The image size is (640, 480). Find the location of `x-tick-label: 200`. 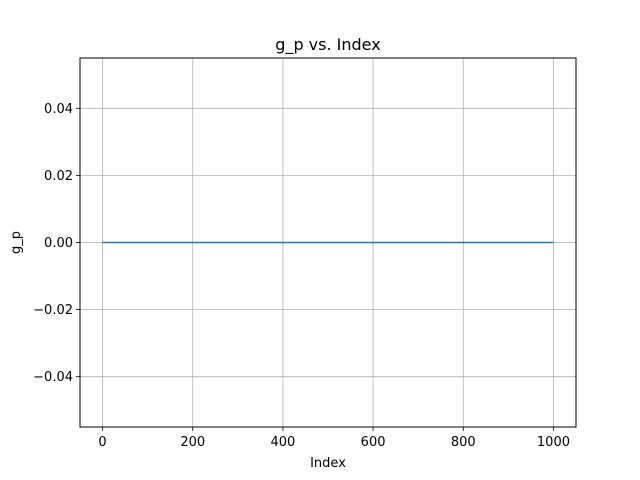

x-tick-label: 200 is located at coordinates (192, 442).